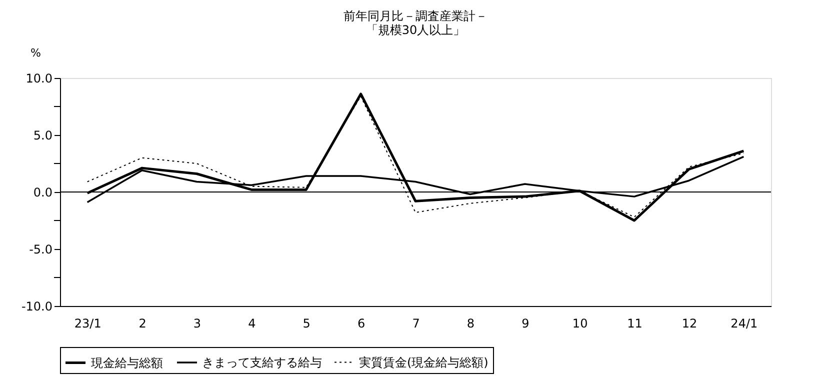  Describe the element at coordinates (416, 16) in the screenshot. I see `text: 前年同月比－調査産業計－` at that location.